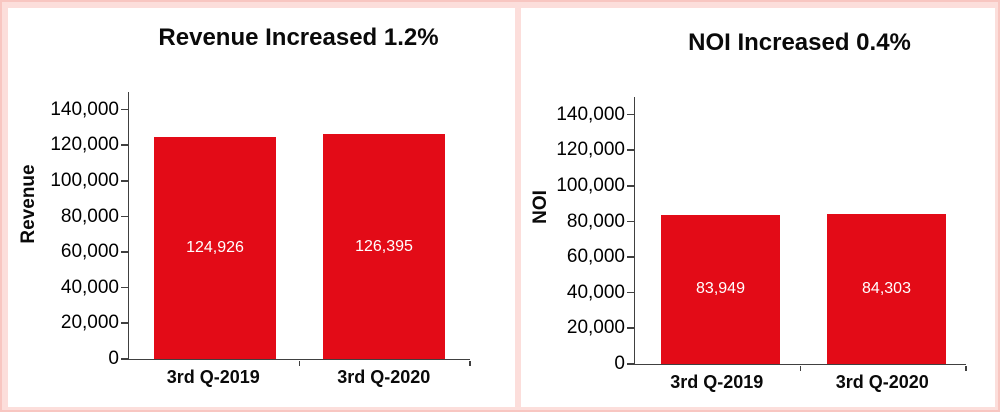 The height and width of the screenshot is (412, 1000). What do you see at coordinates (28, 204) in the screenshot?
I see `y-axis-title: Revenue` at bounding box center [28, 204].